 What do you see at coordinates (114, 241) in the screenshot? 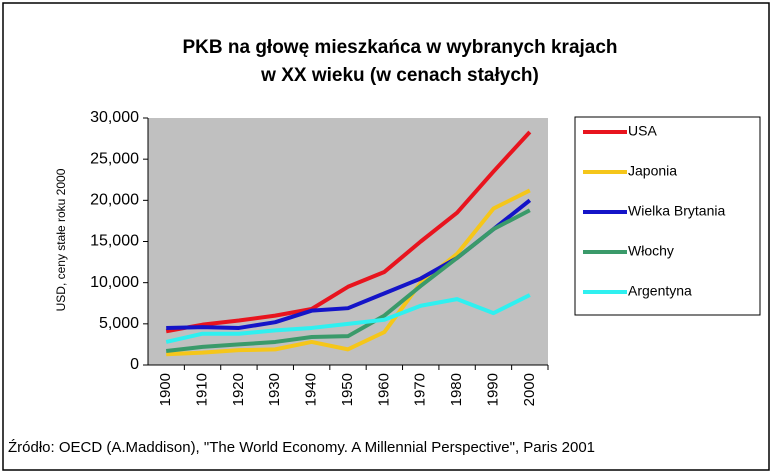
I see `y-tick-label: 15,000` at bounding box center [114, 241].